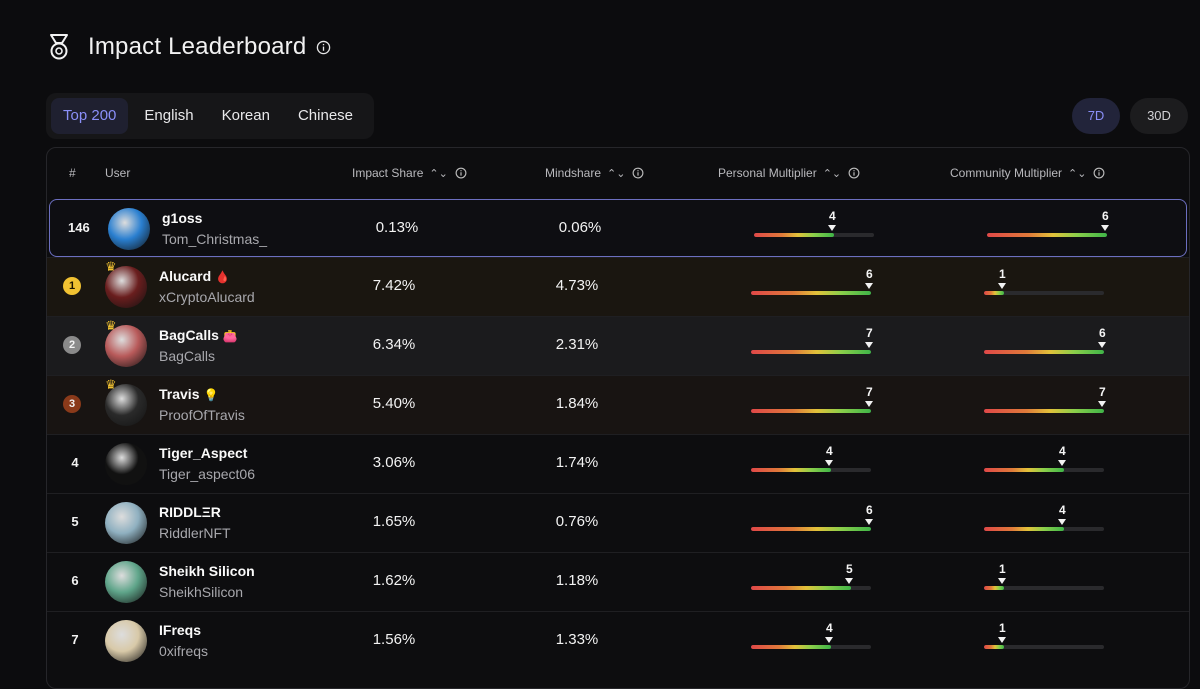 The height and width of the screenshot is (689, 1200). What do you see at coordinates (394, 580) in the screenshot?
I see `impact-share-value: 1.62%` at bounding box center [394, 580].